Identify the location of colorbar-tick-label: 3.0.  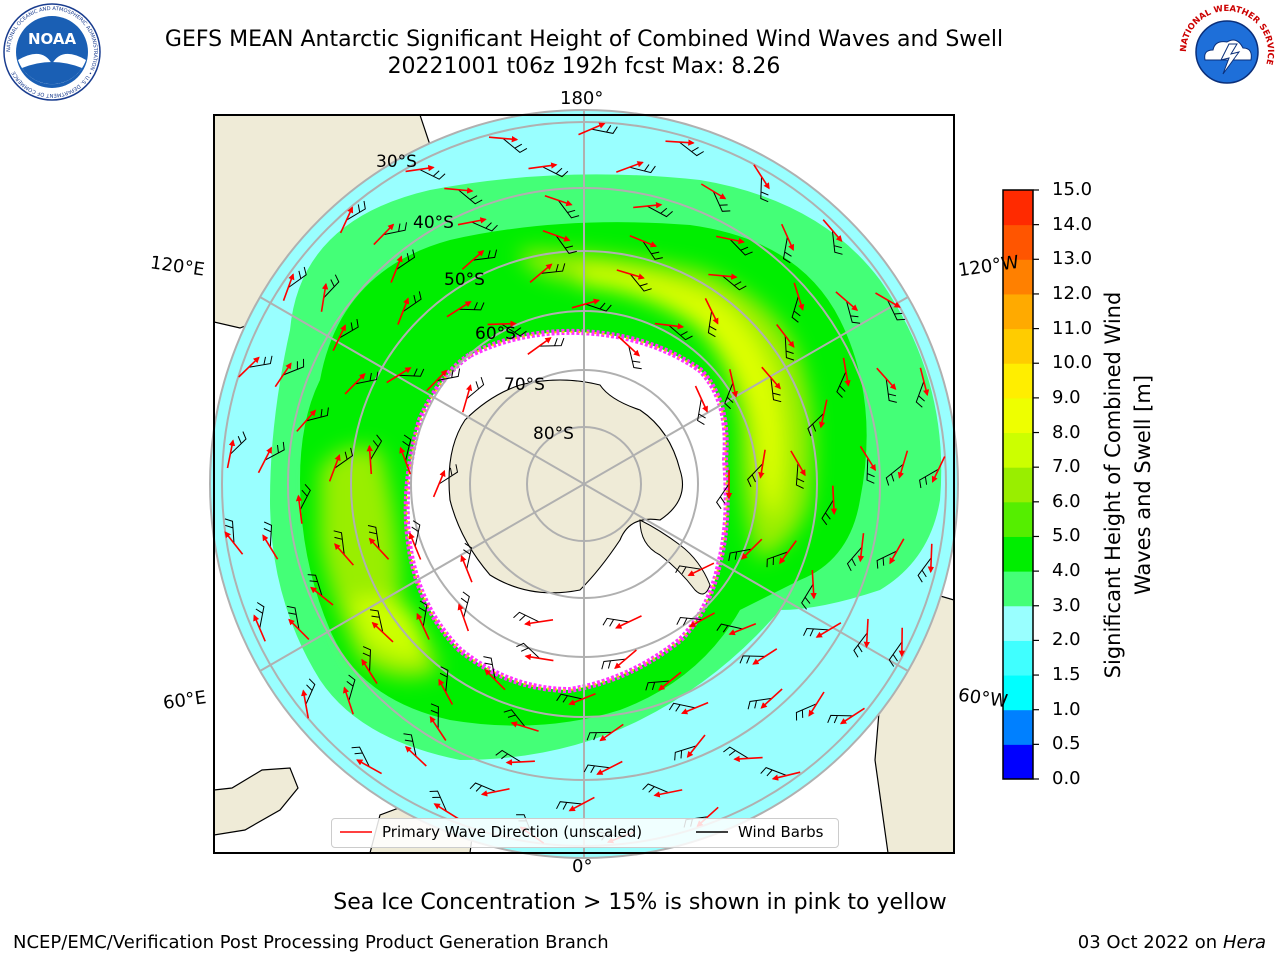
(1066, 605).